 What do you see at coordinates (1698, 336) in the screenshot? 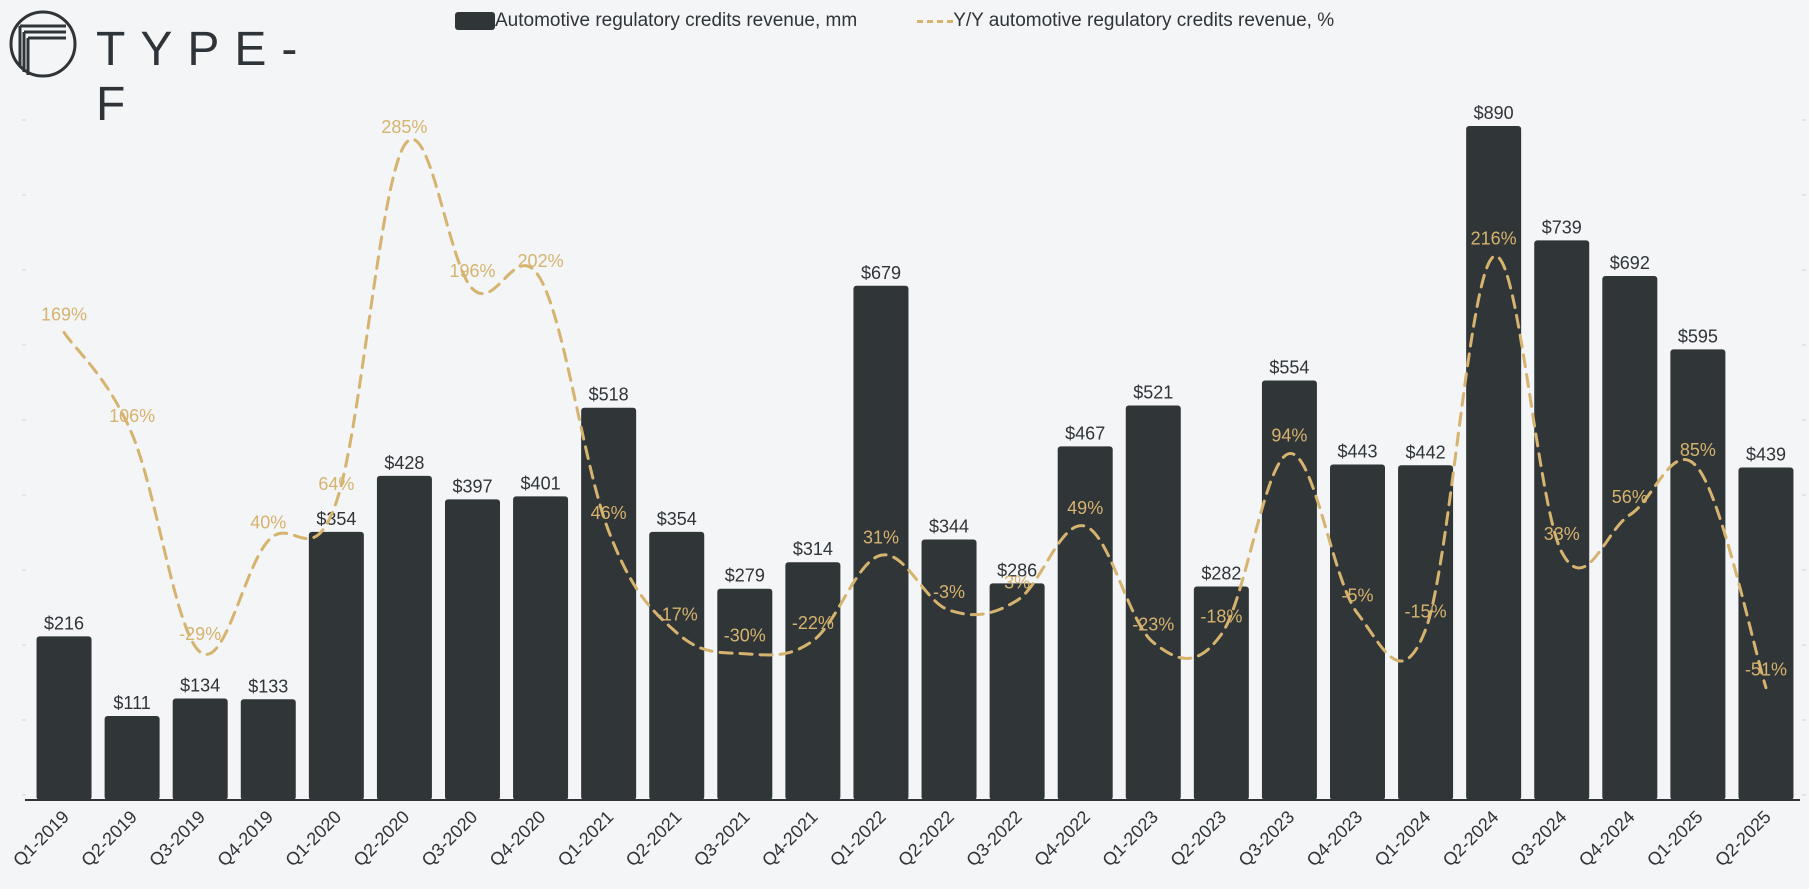
I see `bar-value-label: $595` at bounding box center [1698, 336].